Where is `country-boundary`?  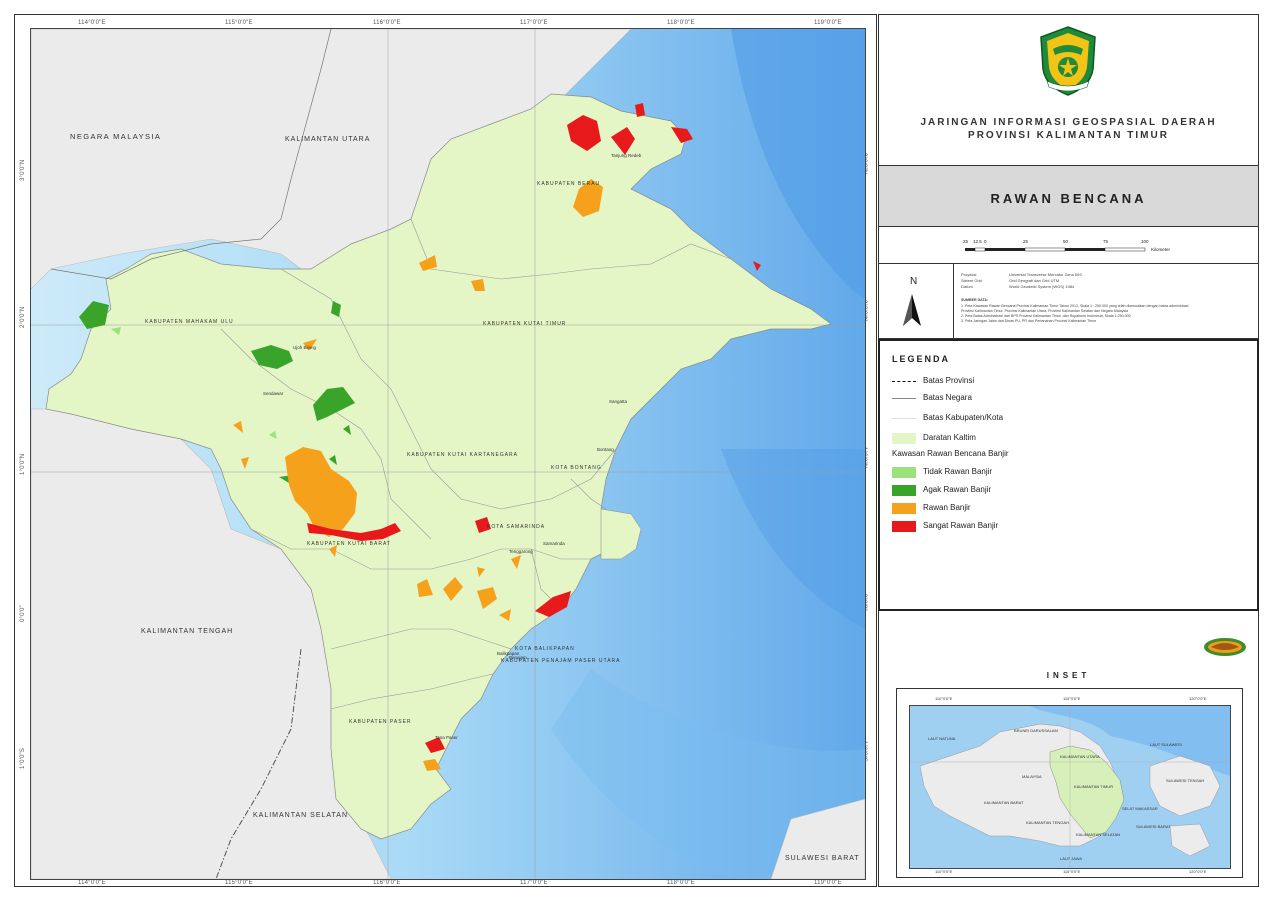 country-boundary is located at coordinates (191, 154).